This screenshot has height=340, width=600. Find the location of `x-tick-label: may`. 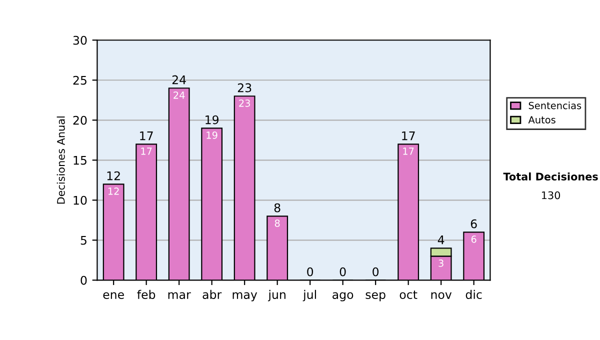

x-tick-label: may is located at coordinates (245, 297).